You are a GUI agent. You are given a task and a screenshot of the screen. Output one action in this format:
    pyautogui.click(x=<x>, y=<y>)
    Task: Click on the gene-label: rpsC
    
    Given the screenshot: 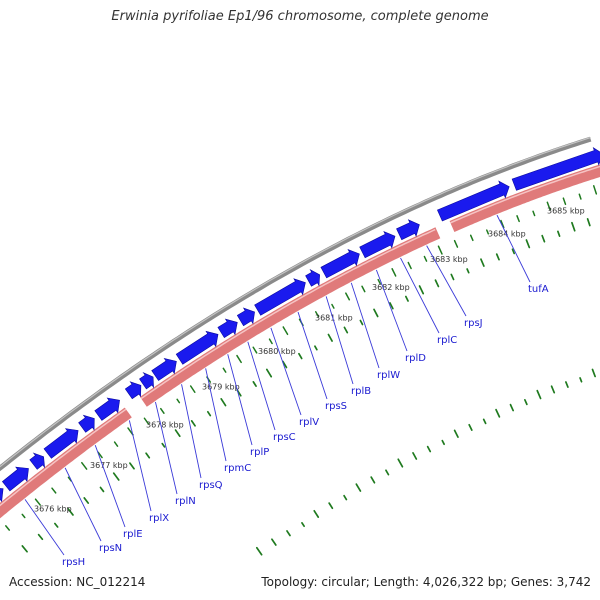 What is the action you would take?
    pyautogui.click(x=284, y=437)
    